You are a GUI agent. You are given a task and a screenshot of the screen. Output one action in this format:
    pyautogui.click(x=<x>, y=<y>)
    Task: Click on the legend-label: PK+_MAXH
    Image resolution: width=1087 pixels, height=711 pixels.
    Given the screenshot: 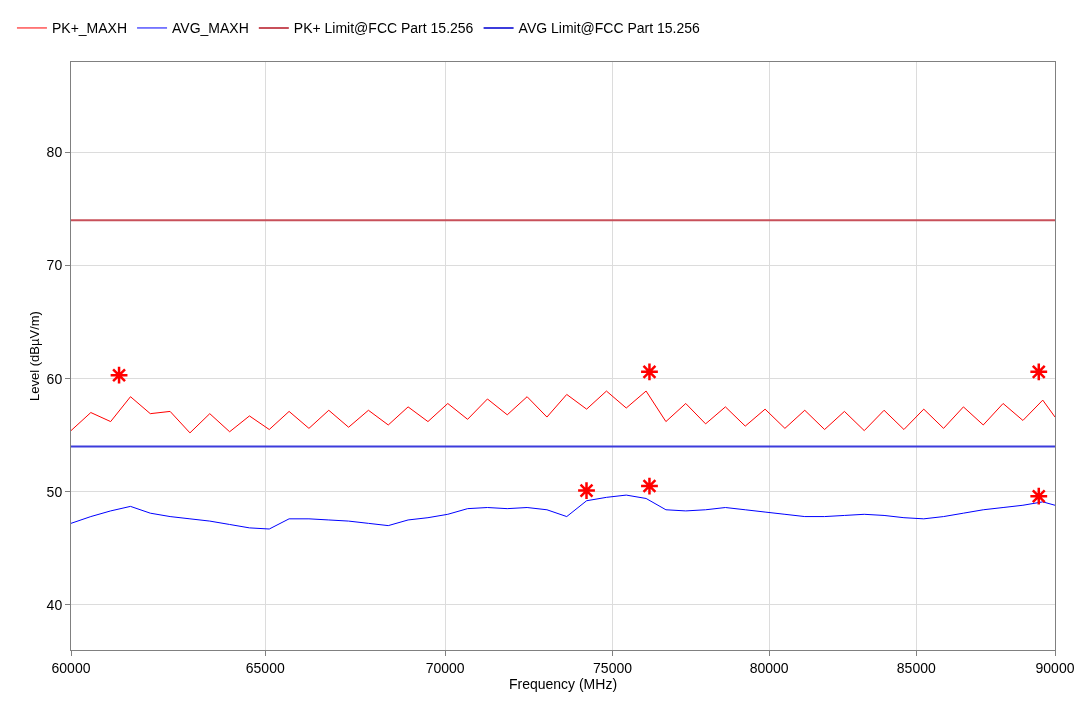 What is the action you would take?
    pyautogui.click(x=89, y=28)
    